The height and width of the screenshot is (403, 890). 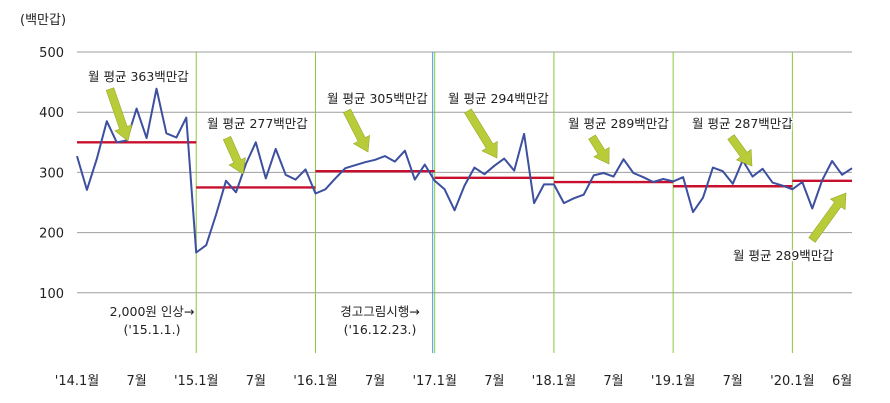 I want to click on x-tick-label: '19.1월, so click(x=673, y=381).